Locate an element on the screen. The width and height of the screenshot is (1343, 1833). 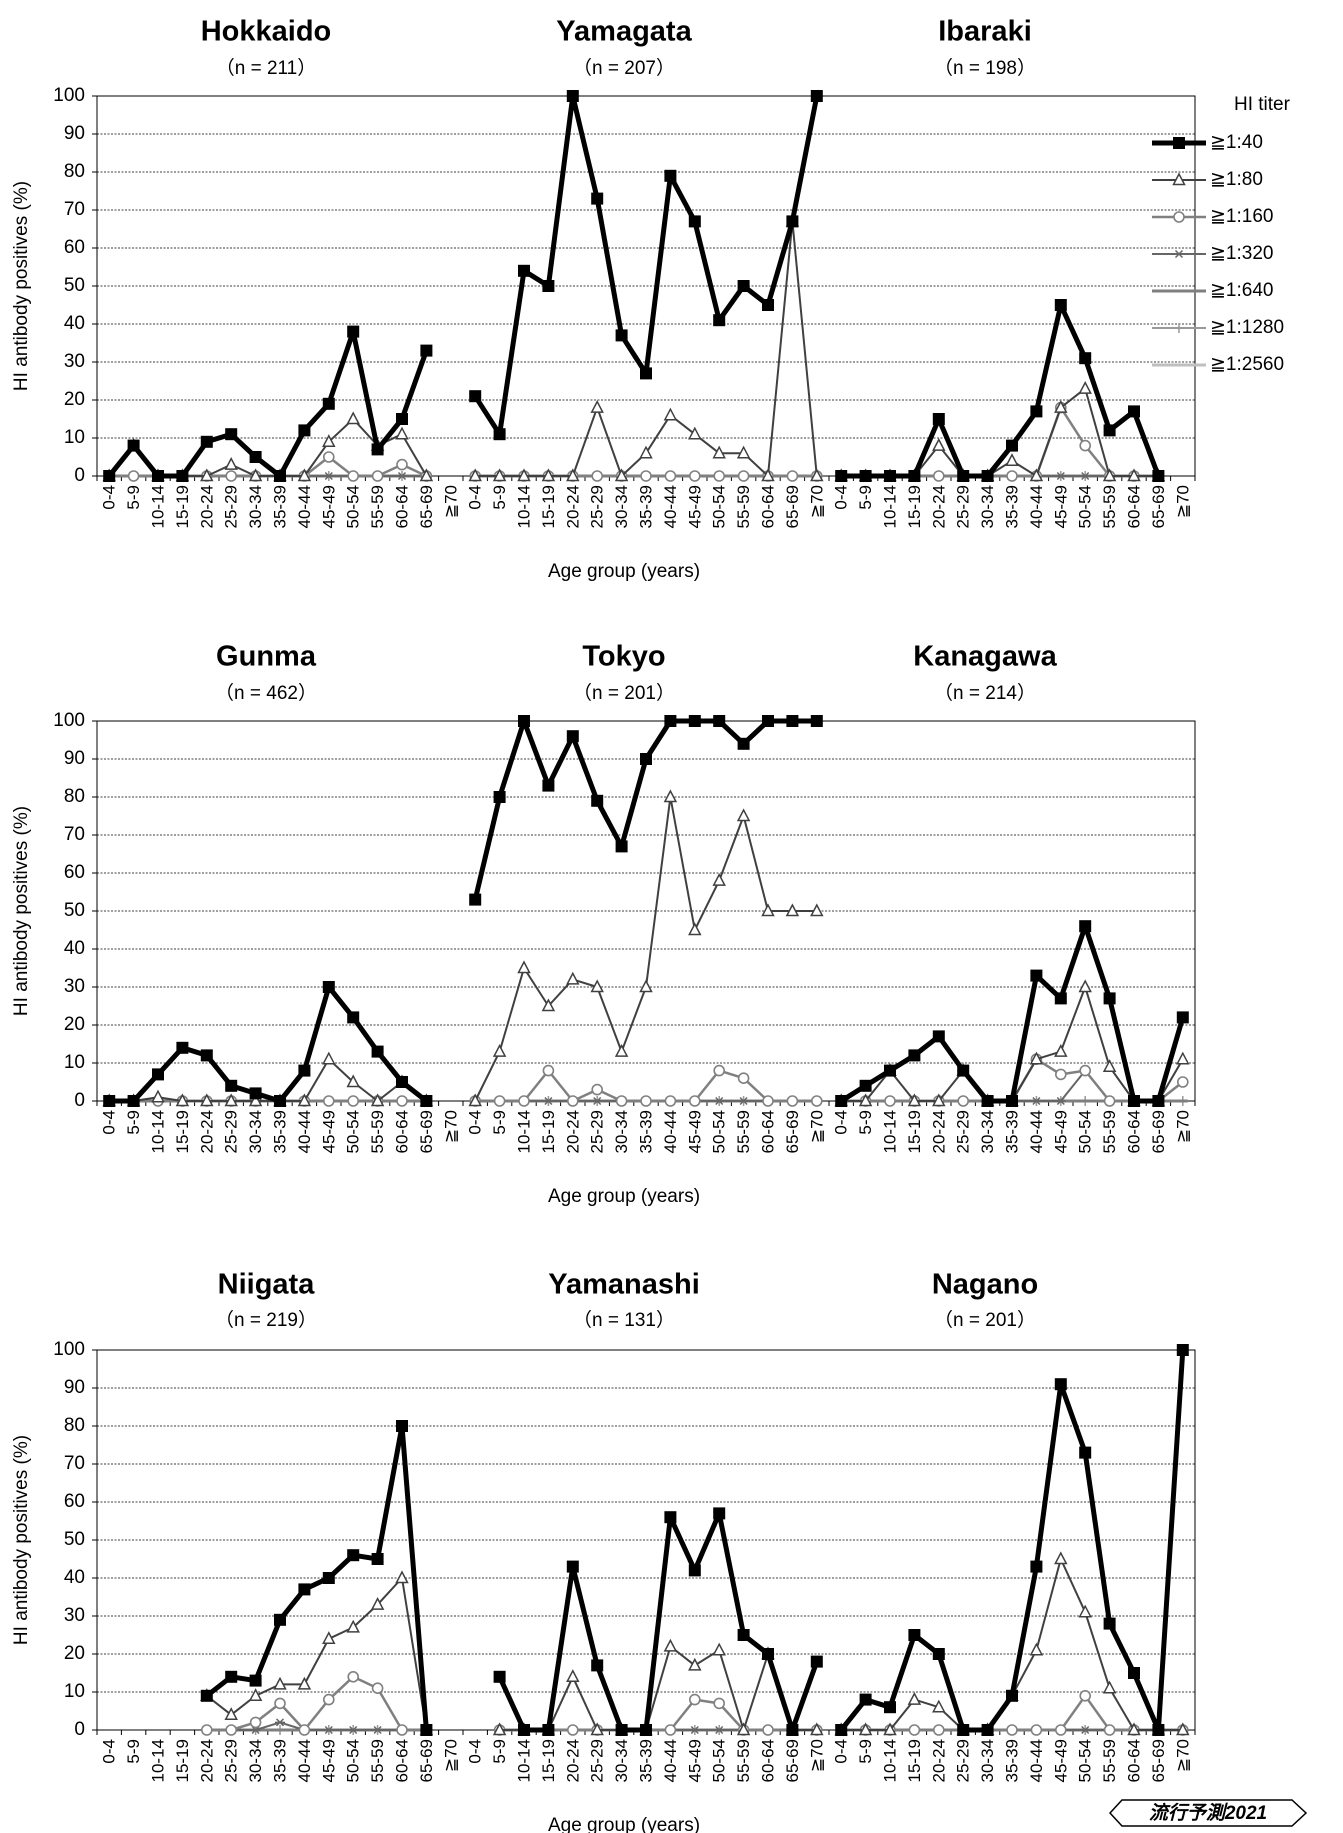
panel-title: Niigata is located at coordinates (267, 1285).